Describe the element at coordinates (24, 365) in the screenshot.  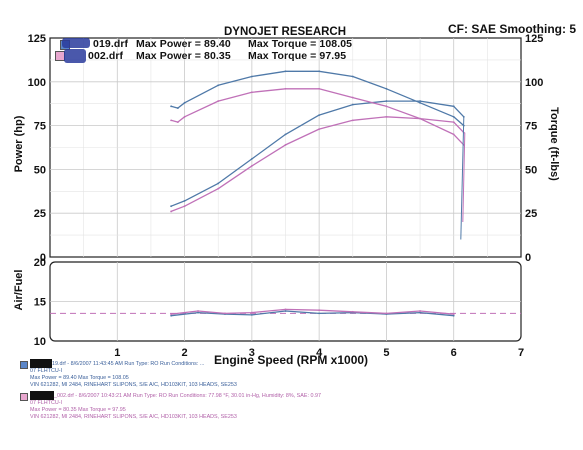
I see `footer-run1-swatch` at that location.